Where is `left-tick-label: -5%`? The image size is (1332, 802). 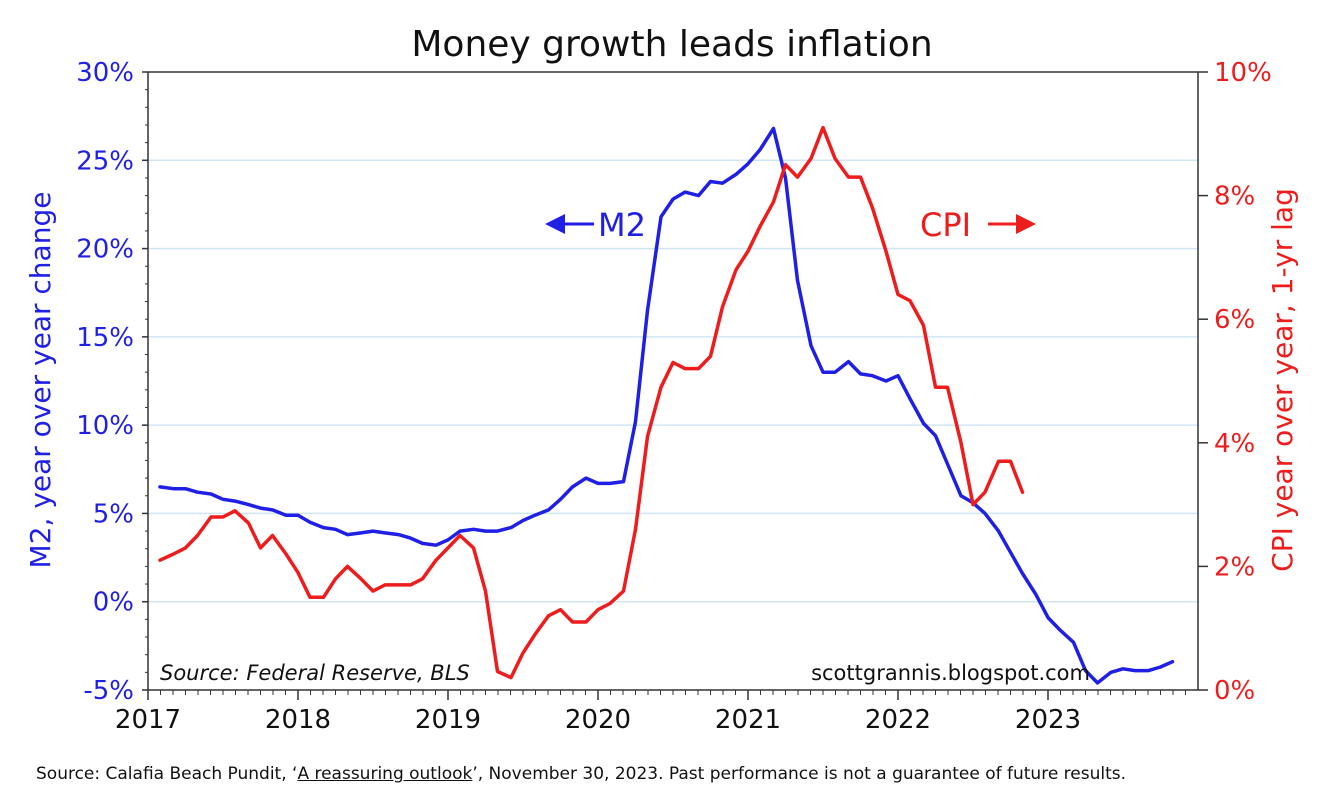 left-tick-label: -5% is located at coordinates (108, 691).